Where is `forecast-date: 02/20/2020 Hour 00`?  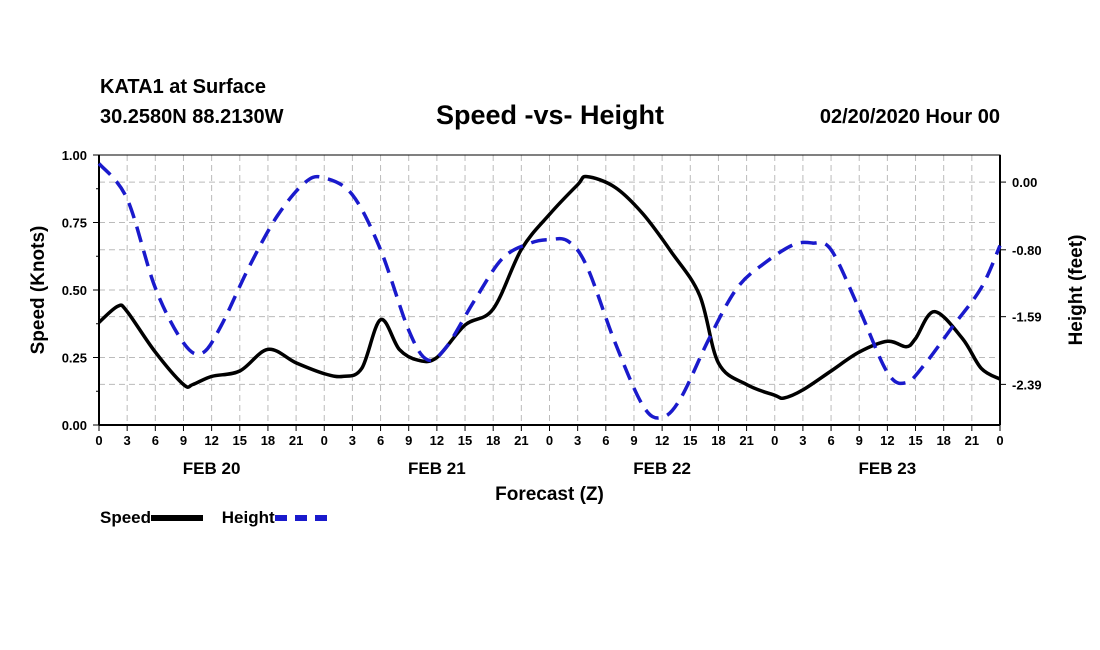
forecast-date: 02/20/2020 Hour 00 is located at coordinates (909, 117).